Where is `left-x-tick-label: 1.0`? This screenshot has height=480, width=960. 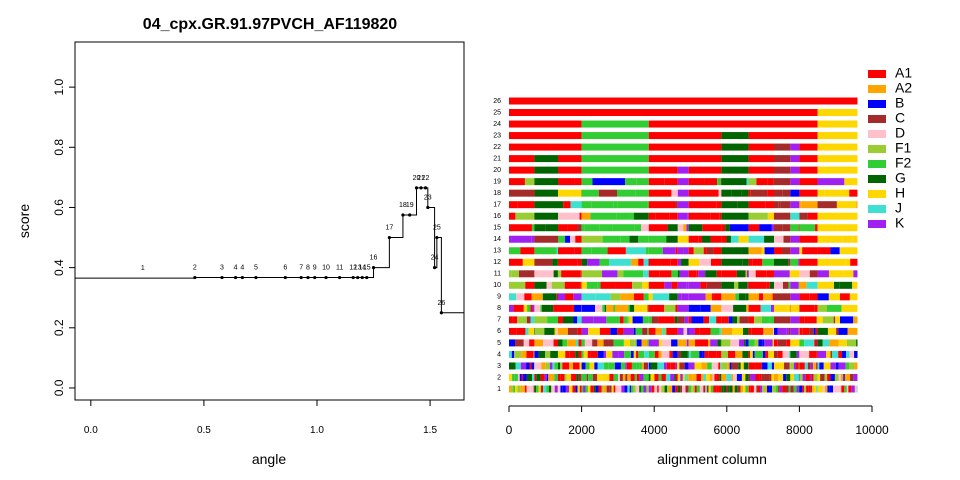 left-x-tick-label: 1.0 is located at coordinates (317, 430).